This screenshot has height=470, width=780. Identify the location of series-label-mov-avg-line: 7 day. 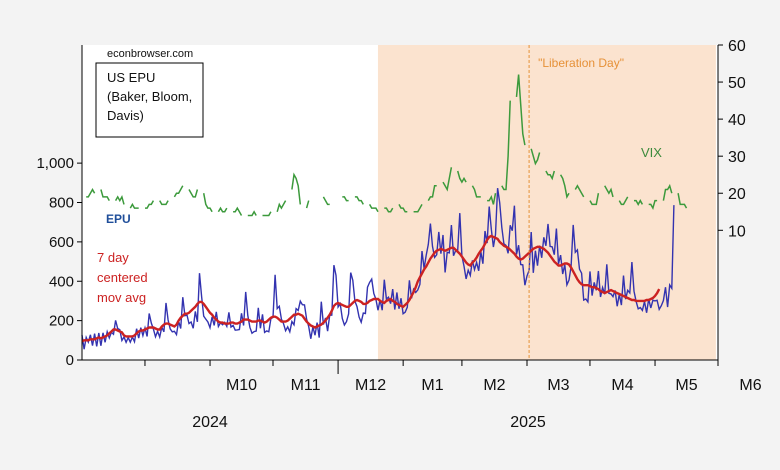
(113, 257).